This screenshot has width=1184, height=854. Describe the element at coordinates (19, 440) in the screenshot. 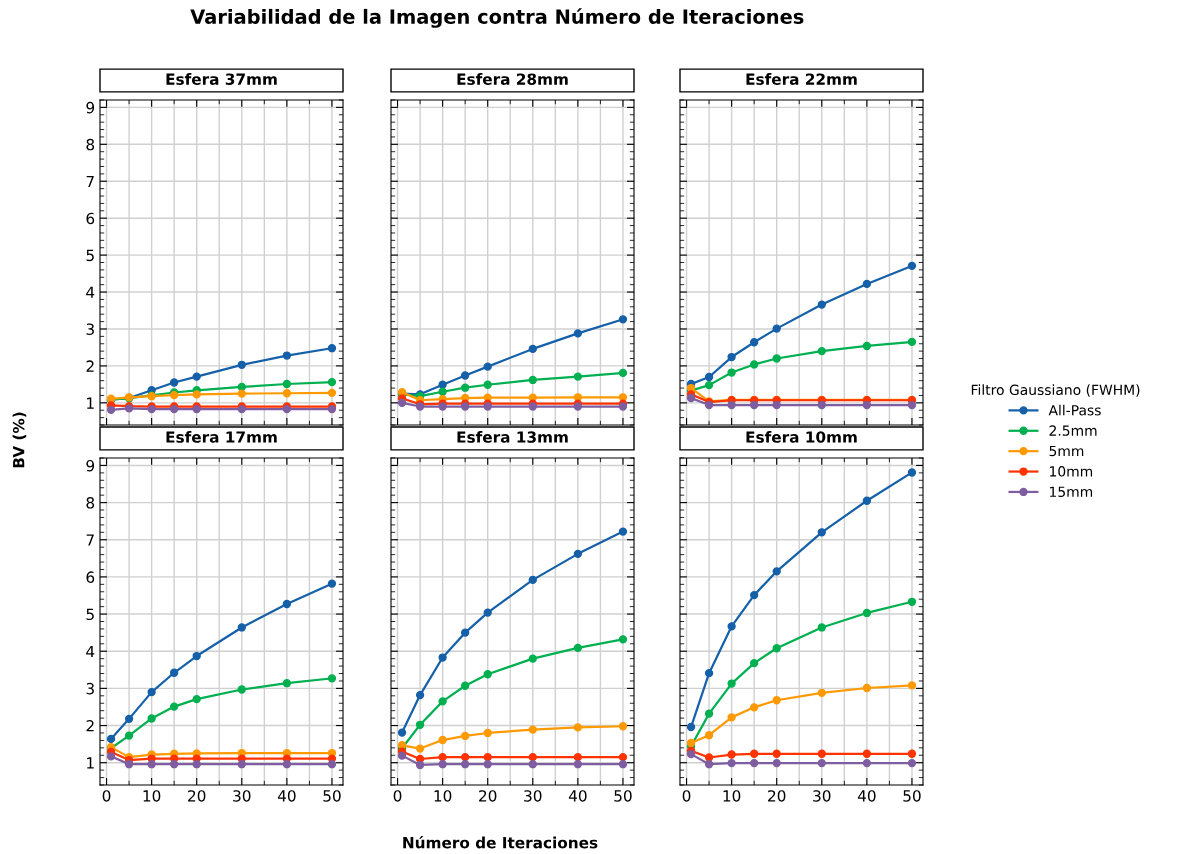

I see `y-axis-title: BV (%)` at that location.